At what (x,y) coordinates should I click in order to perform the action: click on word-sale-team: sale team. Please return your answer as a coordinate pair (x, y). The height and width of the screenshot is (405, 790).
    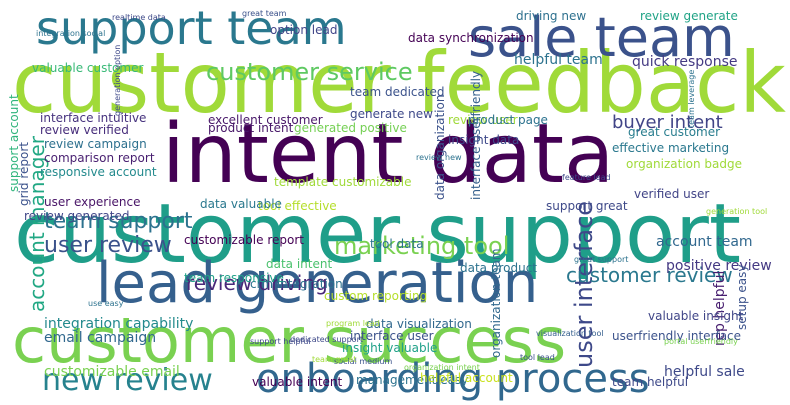
    Looking at the image, I should click on (601, 37).